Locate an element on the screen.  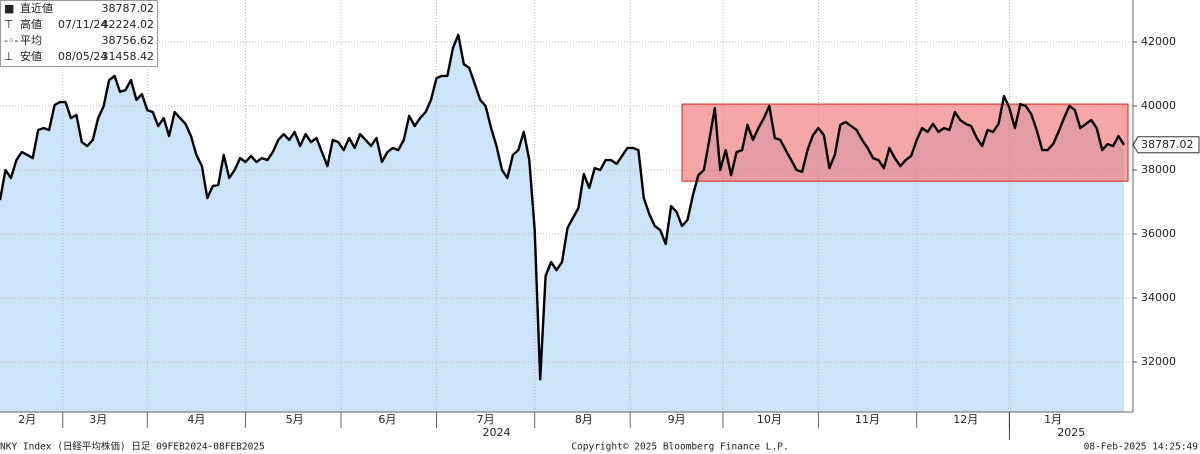
x-tick-label: 7月 is located at coordinates (486, 419).